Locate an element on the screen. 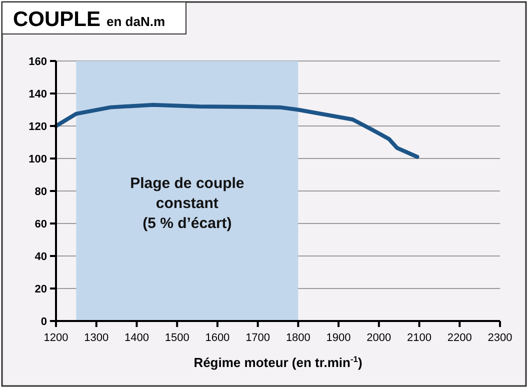 Image resolution: width=528 pixels, height=388 pixels. band-label: Plage de couple constant (5 % d’écart) is located at coordinates (187, 203).